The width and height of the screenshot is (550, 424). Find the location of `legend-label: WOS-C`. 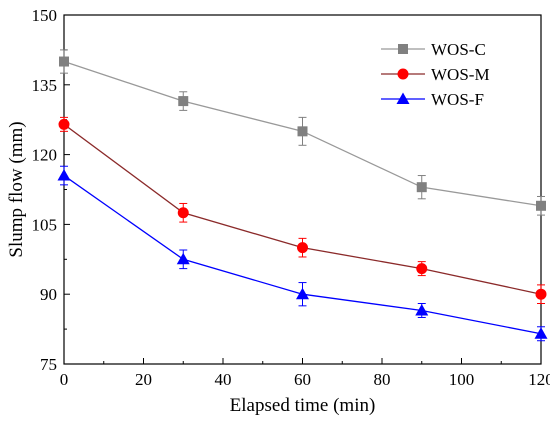

legend-label: WOS-C is located at coordinates (458, 49).